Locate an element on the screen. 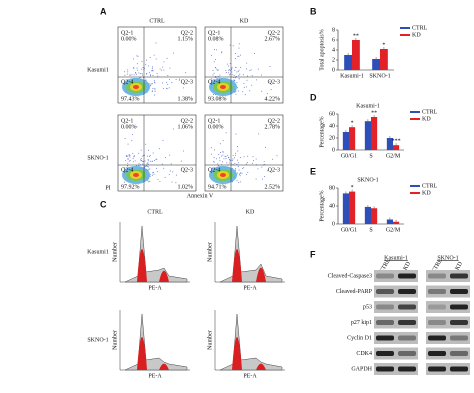 The height and width of the screenshot is (393, 474). significance: *** is located at coordinates (396, 142).